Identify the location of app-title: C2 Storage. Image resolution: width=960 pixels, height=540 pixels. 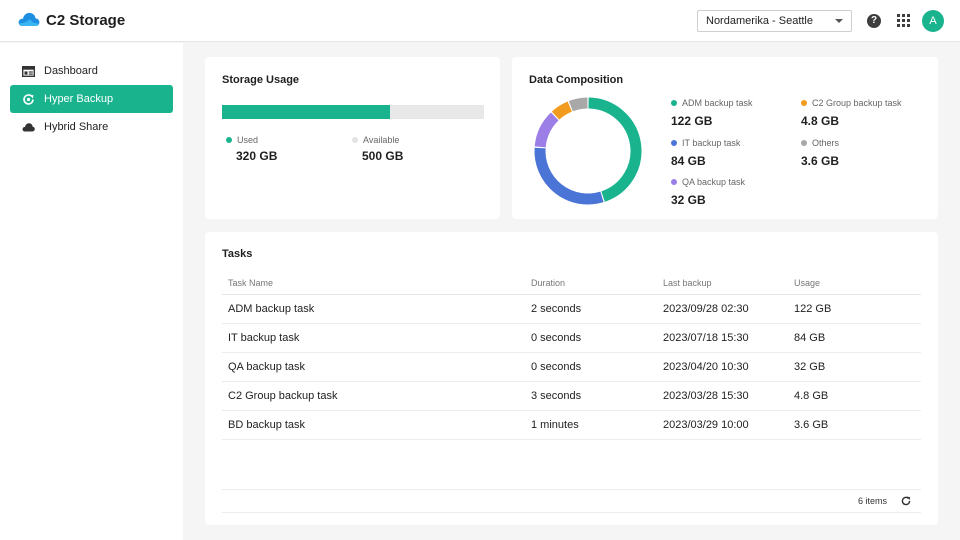
(86, 20).